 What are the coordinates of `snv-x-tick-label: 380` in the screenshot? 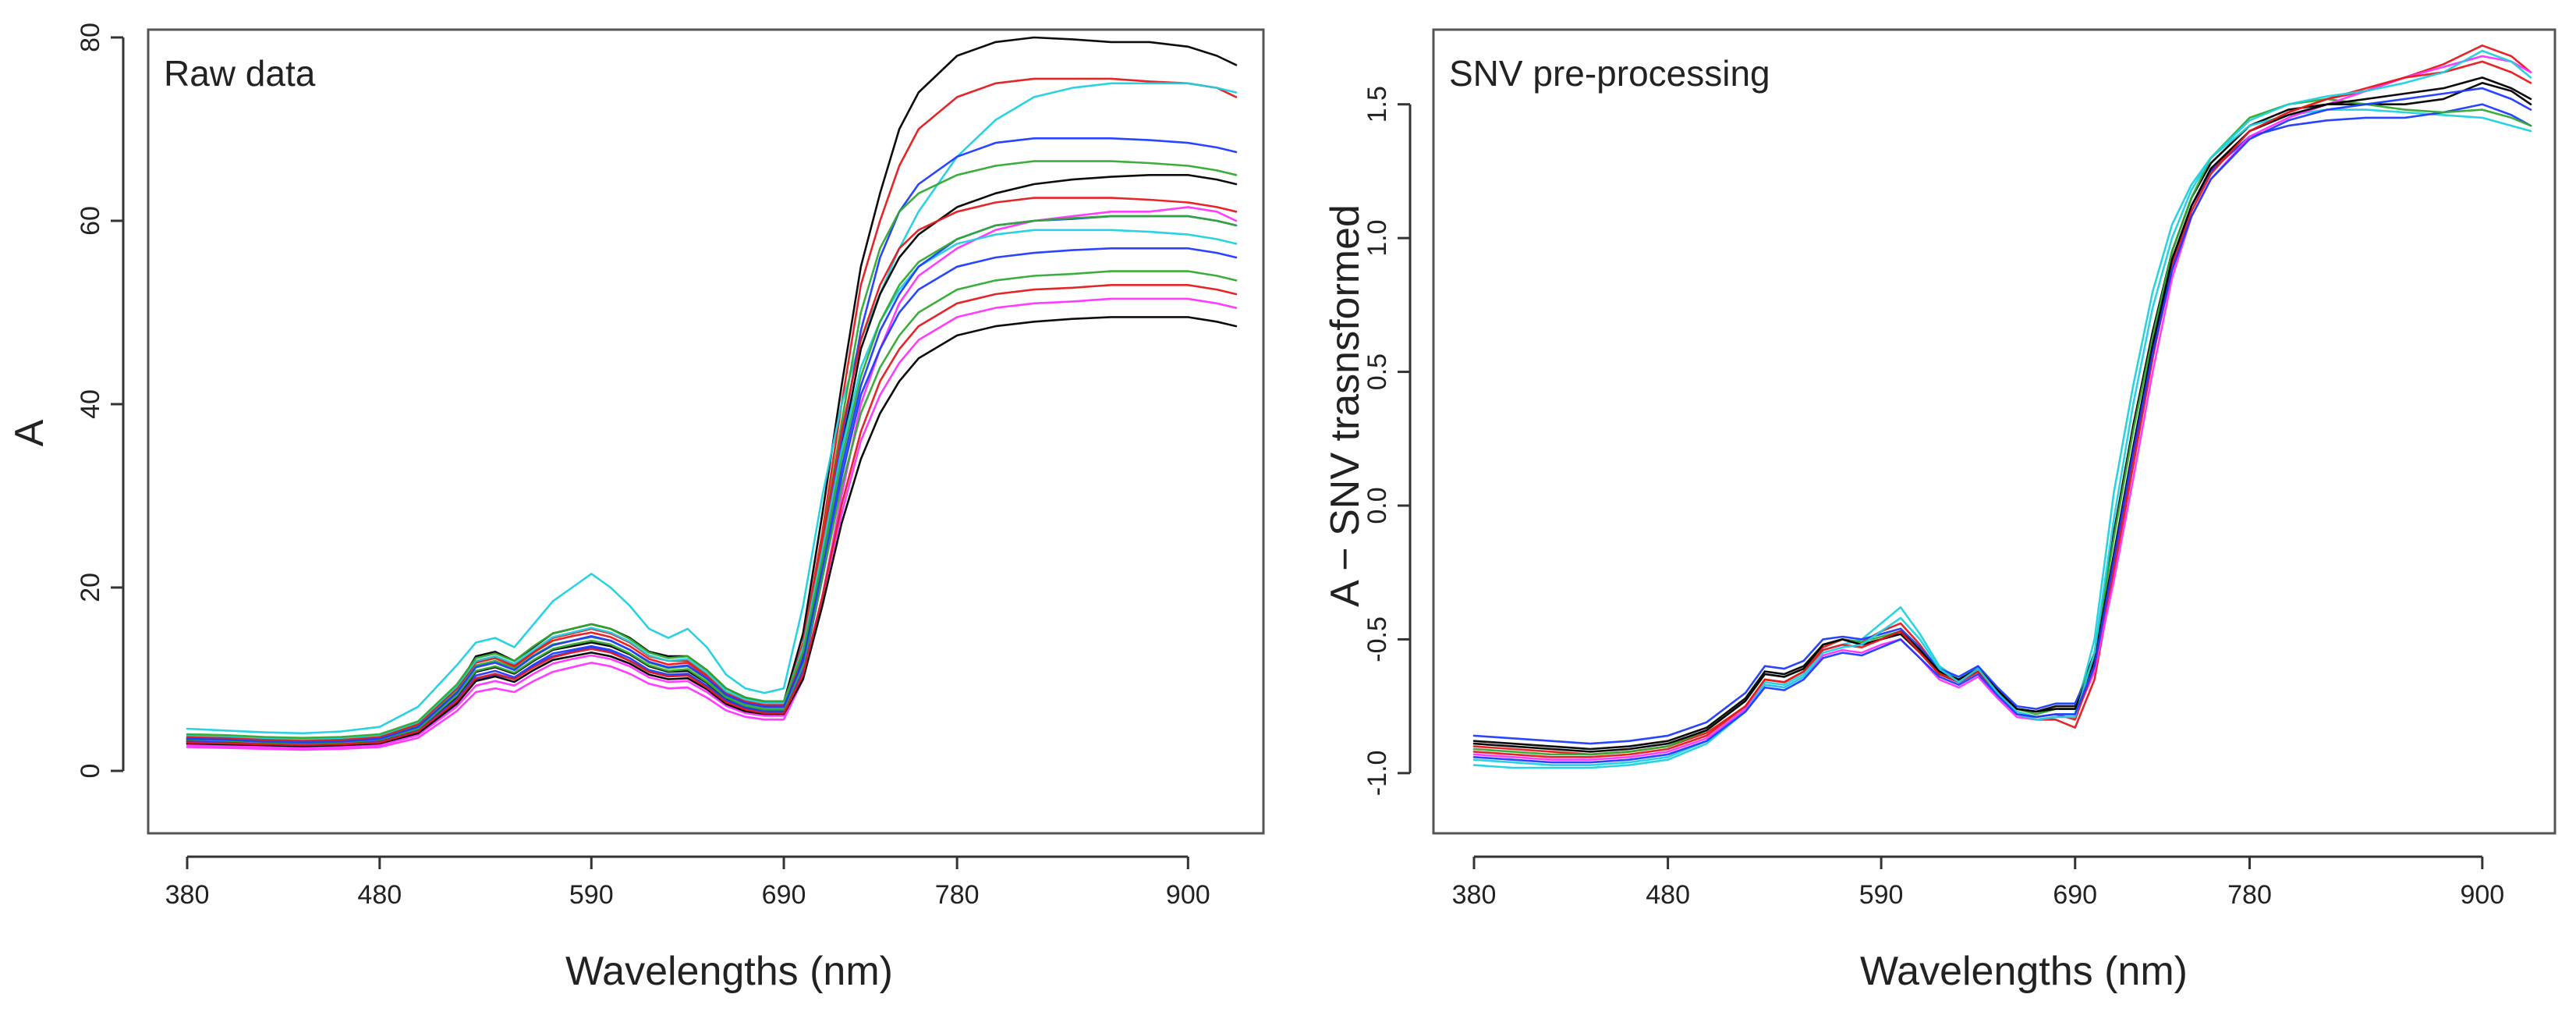 It's located at (1474, 895).